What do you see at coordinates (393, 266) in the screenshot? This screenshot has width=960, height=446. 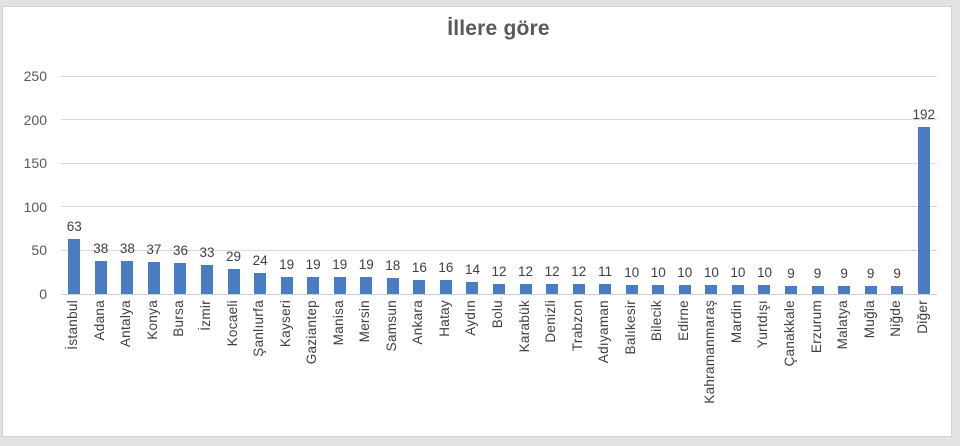 I see `bar-value-label: 18` at bounding box center [393, 266].